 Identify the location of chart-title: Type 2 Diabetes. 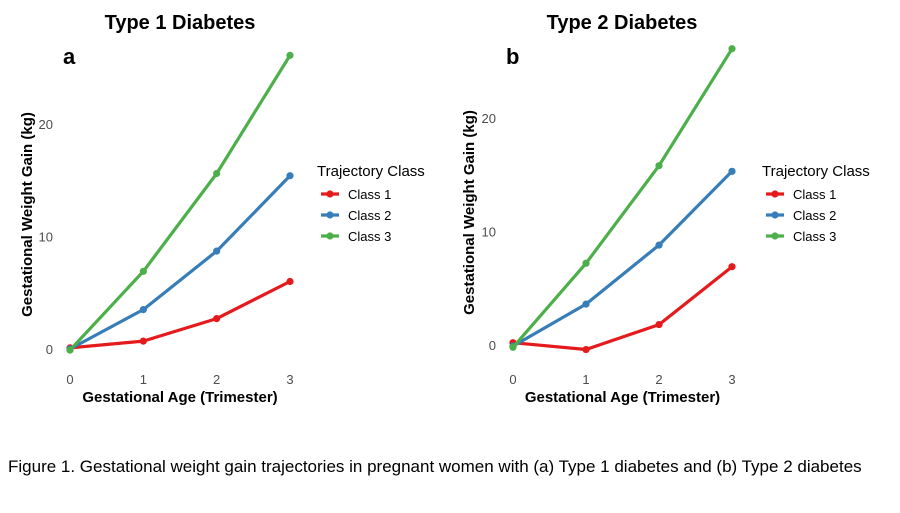
(622, 23).